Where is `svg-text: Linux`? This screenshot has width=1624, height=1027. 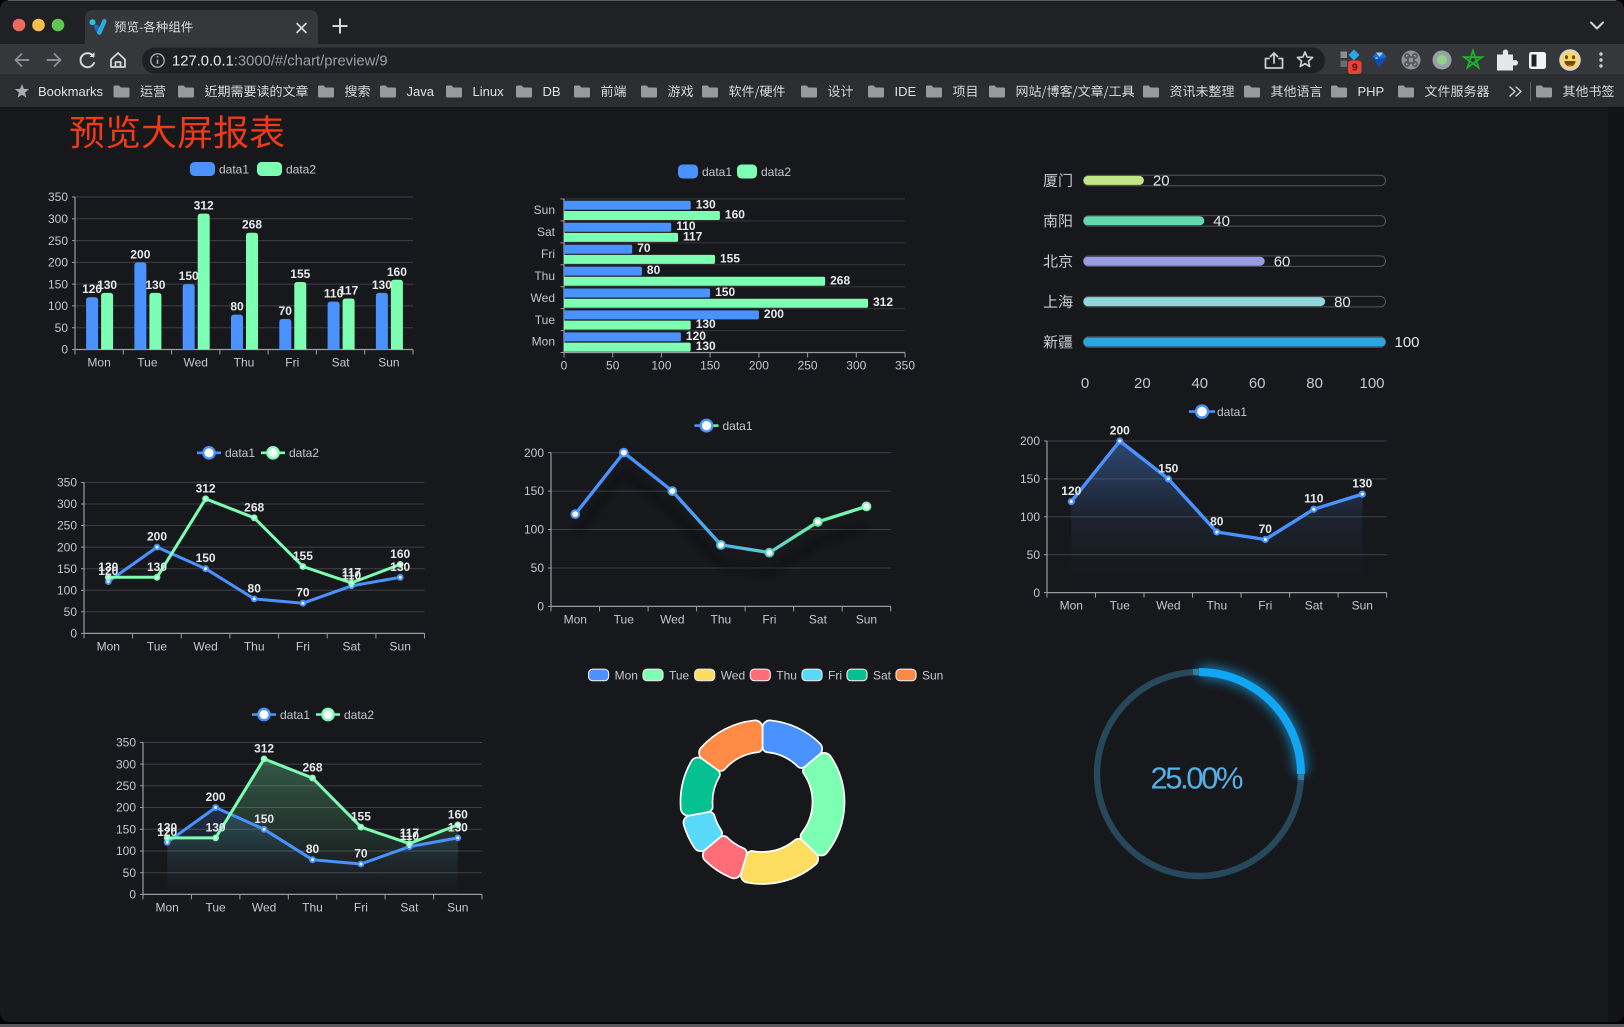 svg-text: Linux is located at coordinates (489, 91).